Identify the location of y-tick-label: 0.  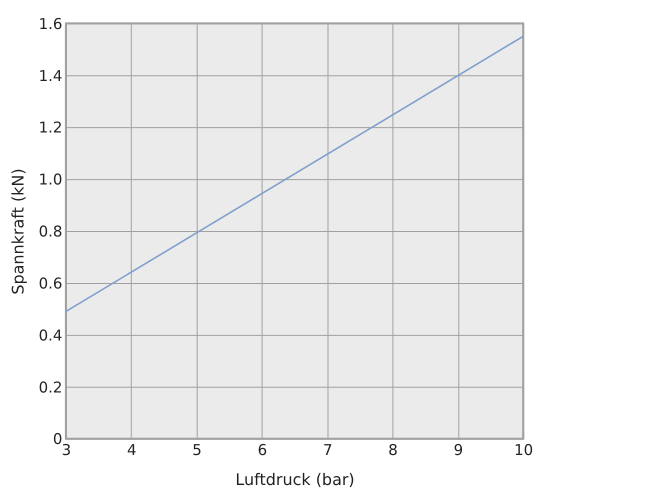
(57, 439).